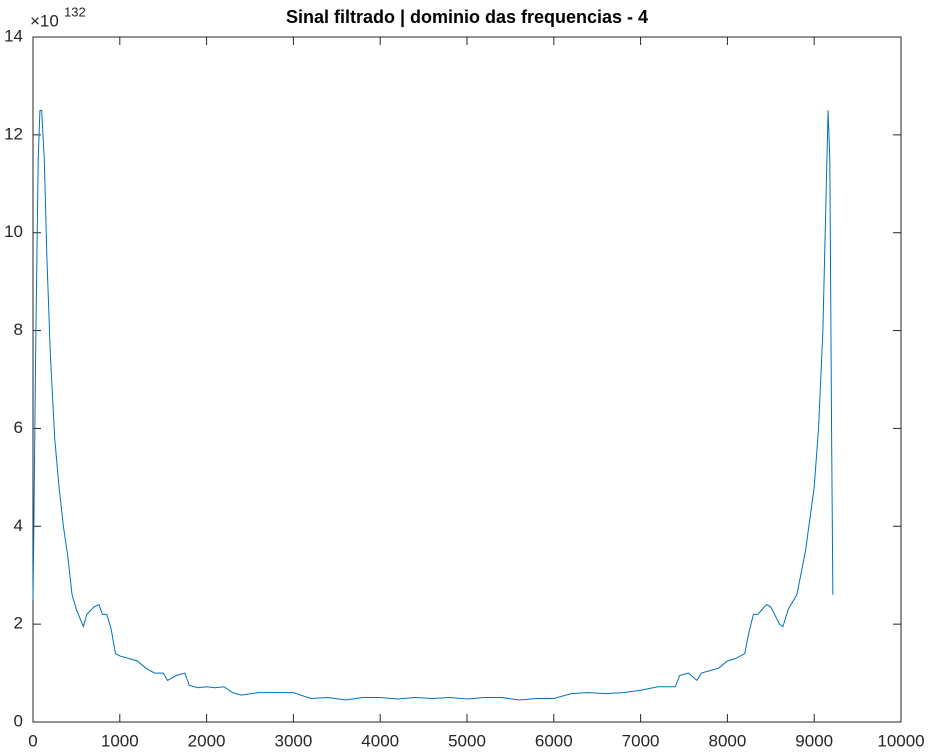 The height and width of the screenshot is (755, 928). I want to click on y-exponent: 132, so click(75, 11).